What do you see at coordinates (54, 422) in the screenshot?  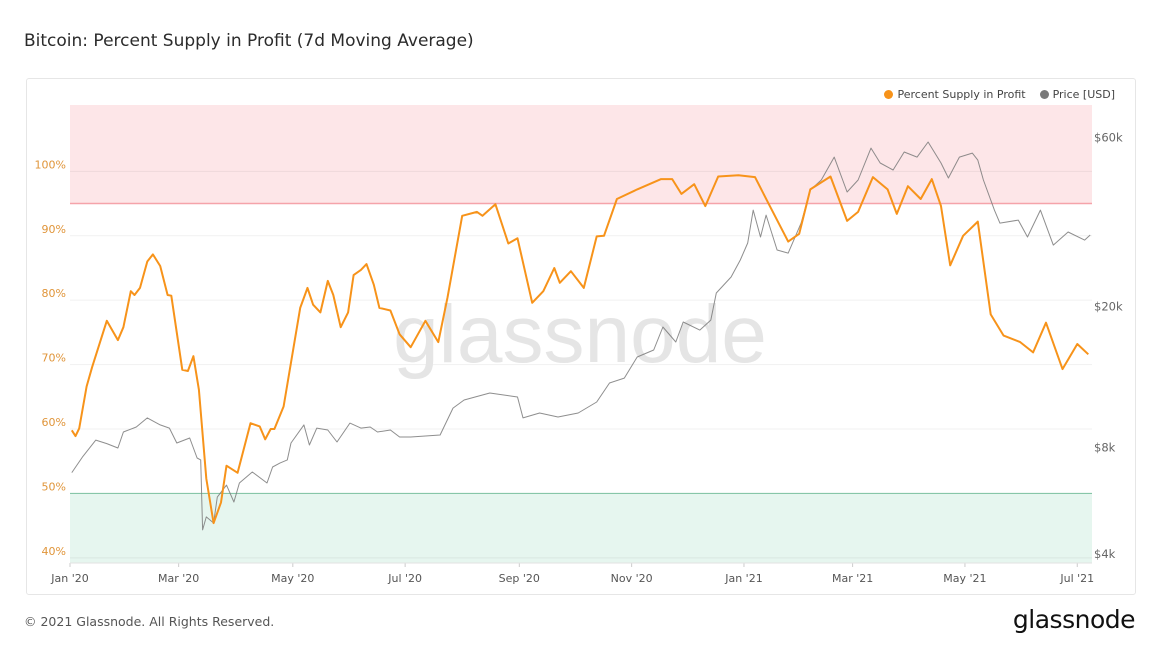 I see `left-tick-label: 60%` at bounding box center [54, 422].